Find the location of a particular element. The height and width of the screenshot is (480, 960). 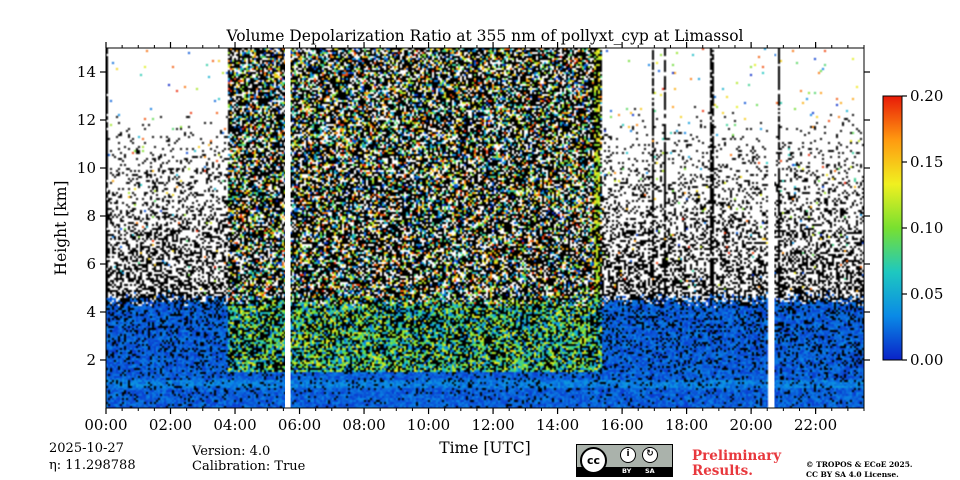

cc-icon: cc is located at coordinates (593, 460).